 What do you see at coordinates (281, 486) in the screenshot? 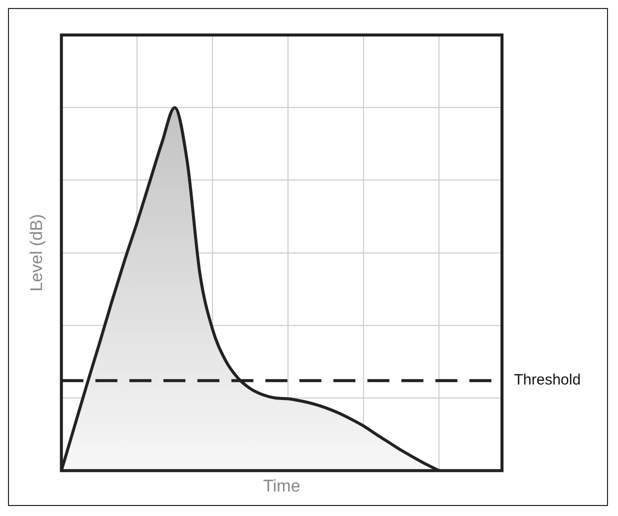
I see `x-axis-title: Time` at bounding box center [281, 486].